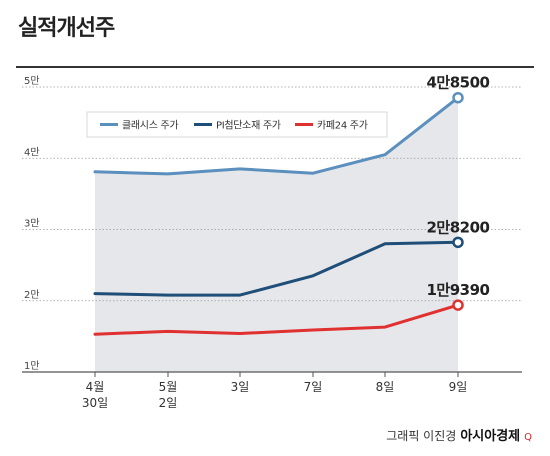 The width and height of the screenshot is (550, 456). I want to click on x-tick-label-5: 9일, so click(458, 387).